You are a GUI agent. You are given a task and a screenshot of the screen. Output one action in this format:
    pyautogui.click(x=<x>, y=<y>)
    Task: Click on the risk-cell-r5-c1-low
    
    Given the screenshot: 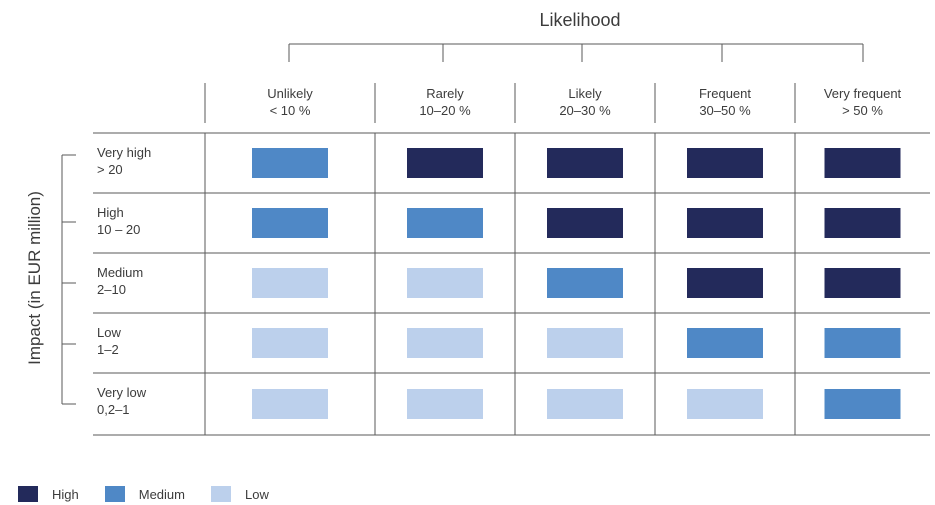 What is the action you would take?
    pyautogui.click(x=290, y=404)
    